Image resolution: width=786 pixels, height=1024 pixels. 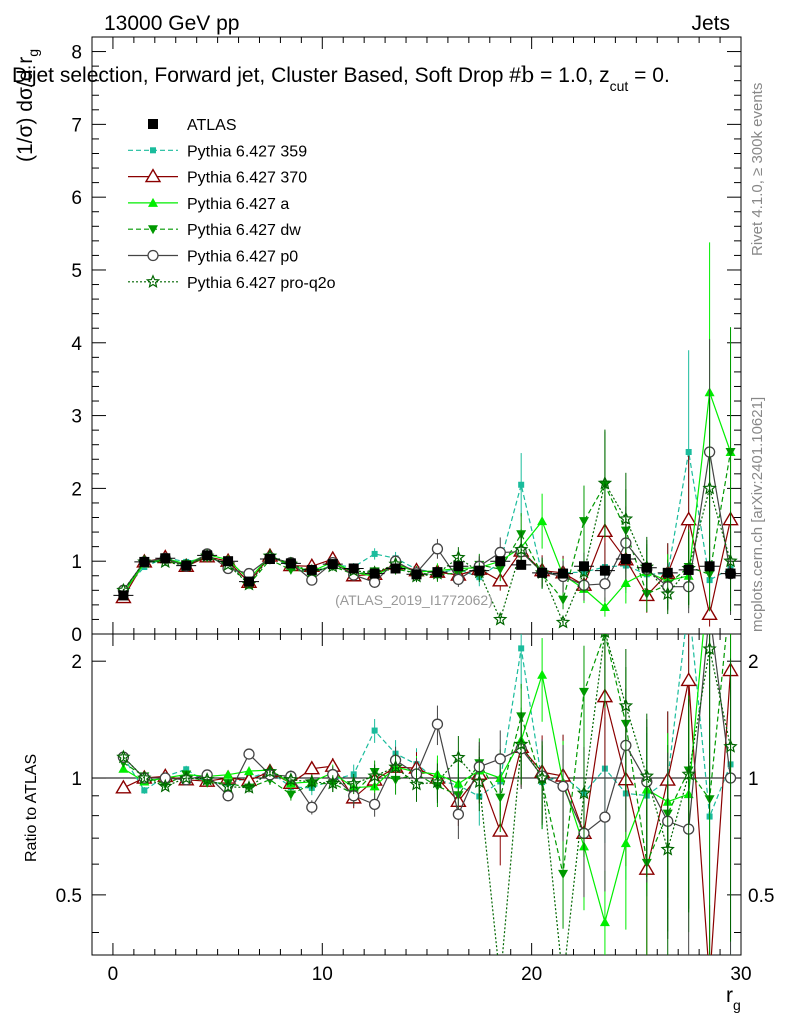 I want to click on series-p370-ratio-point, so click(x=123, y=786).